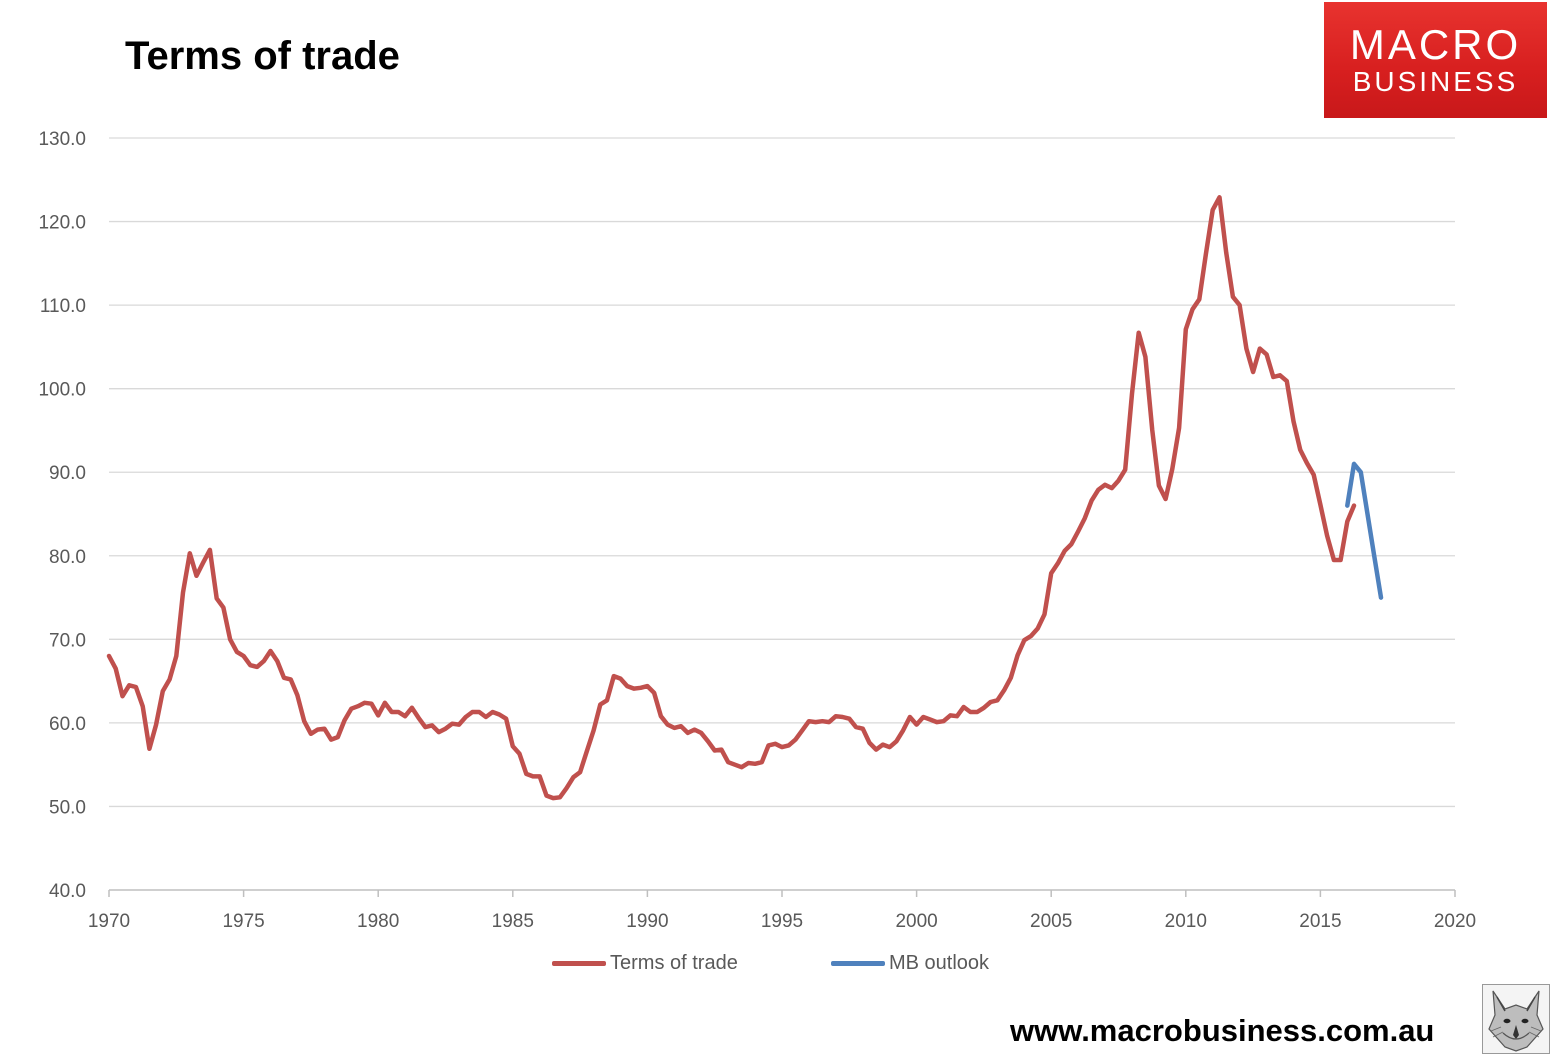 Image resolution: width=1552 pixels, height=1058 pixels. I want to click on y-tick-label: 130.0, so click(62, 139).